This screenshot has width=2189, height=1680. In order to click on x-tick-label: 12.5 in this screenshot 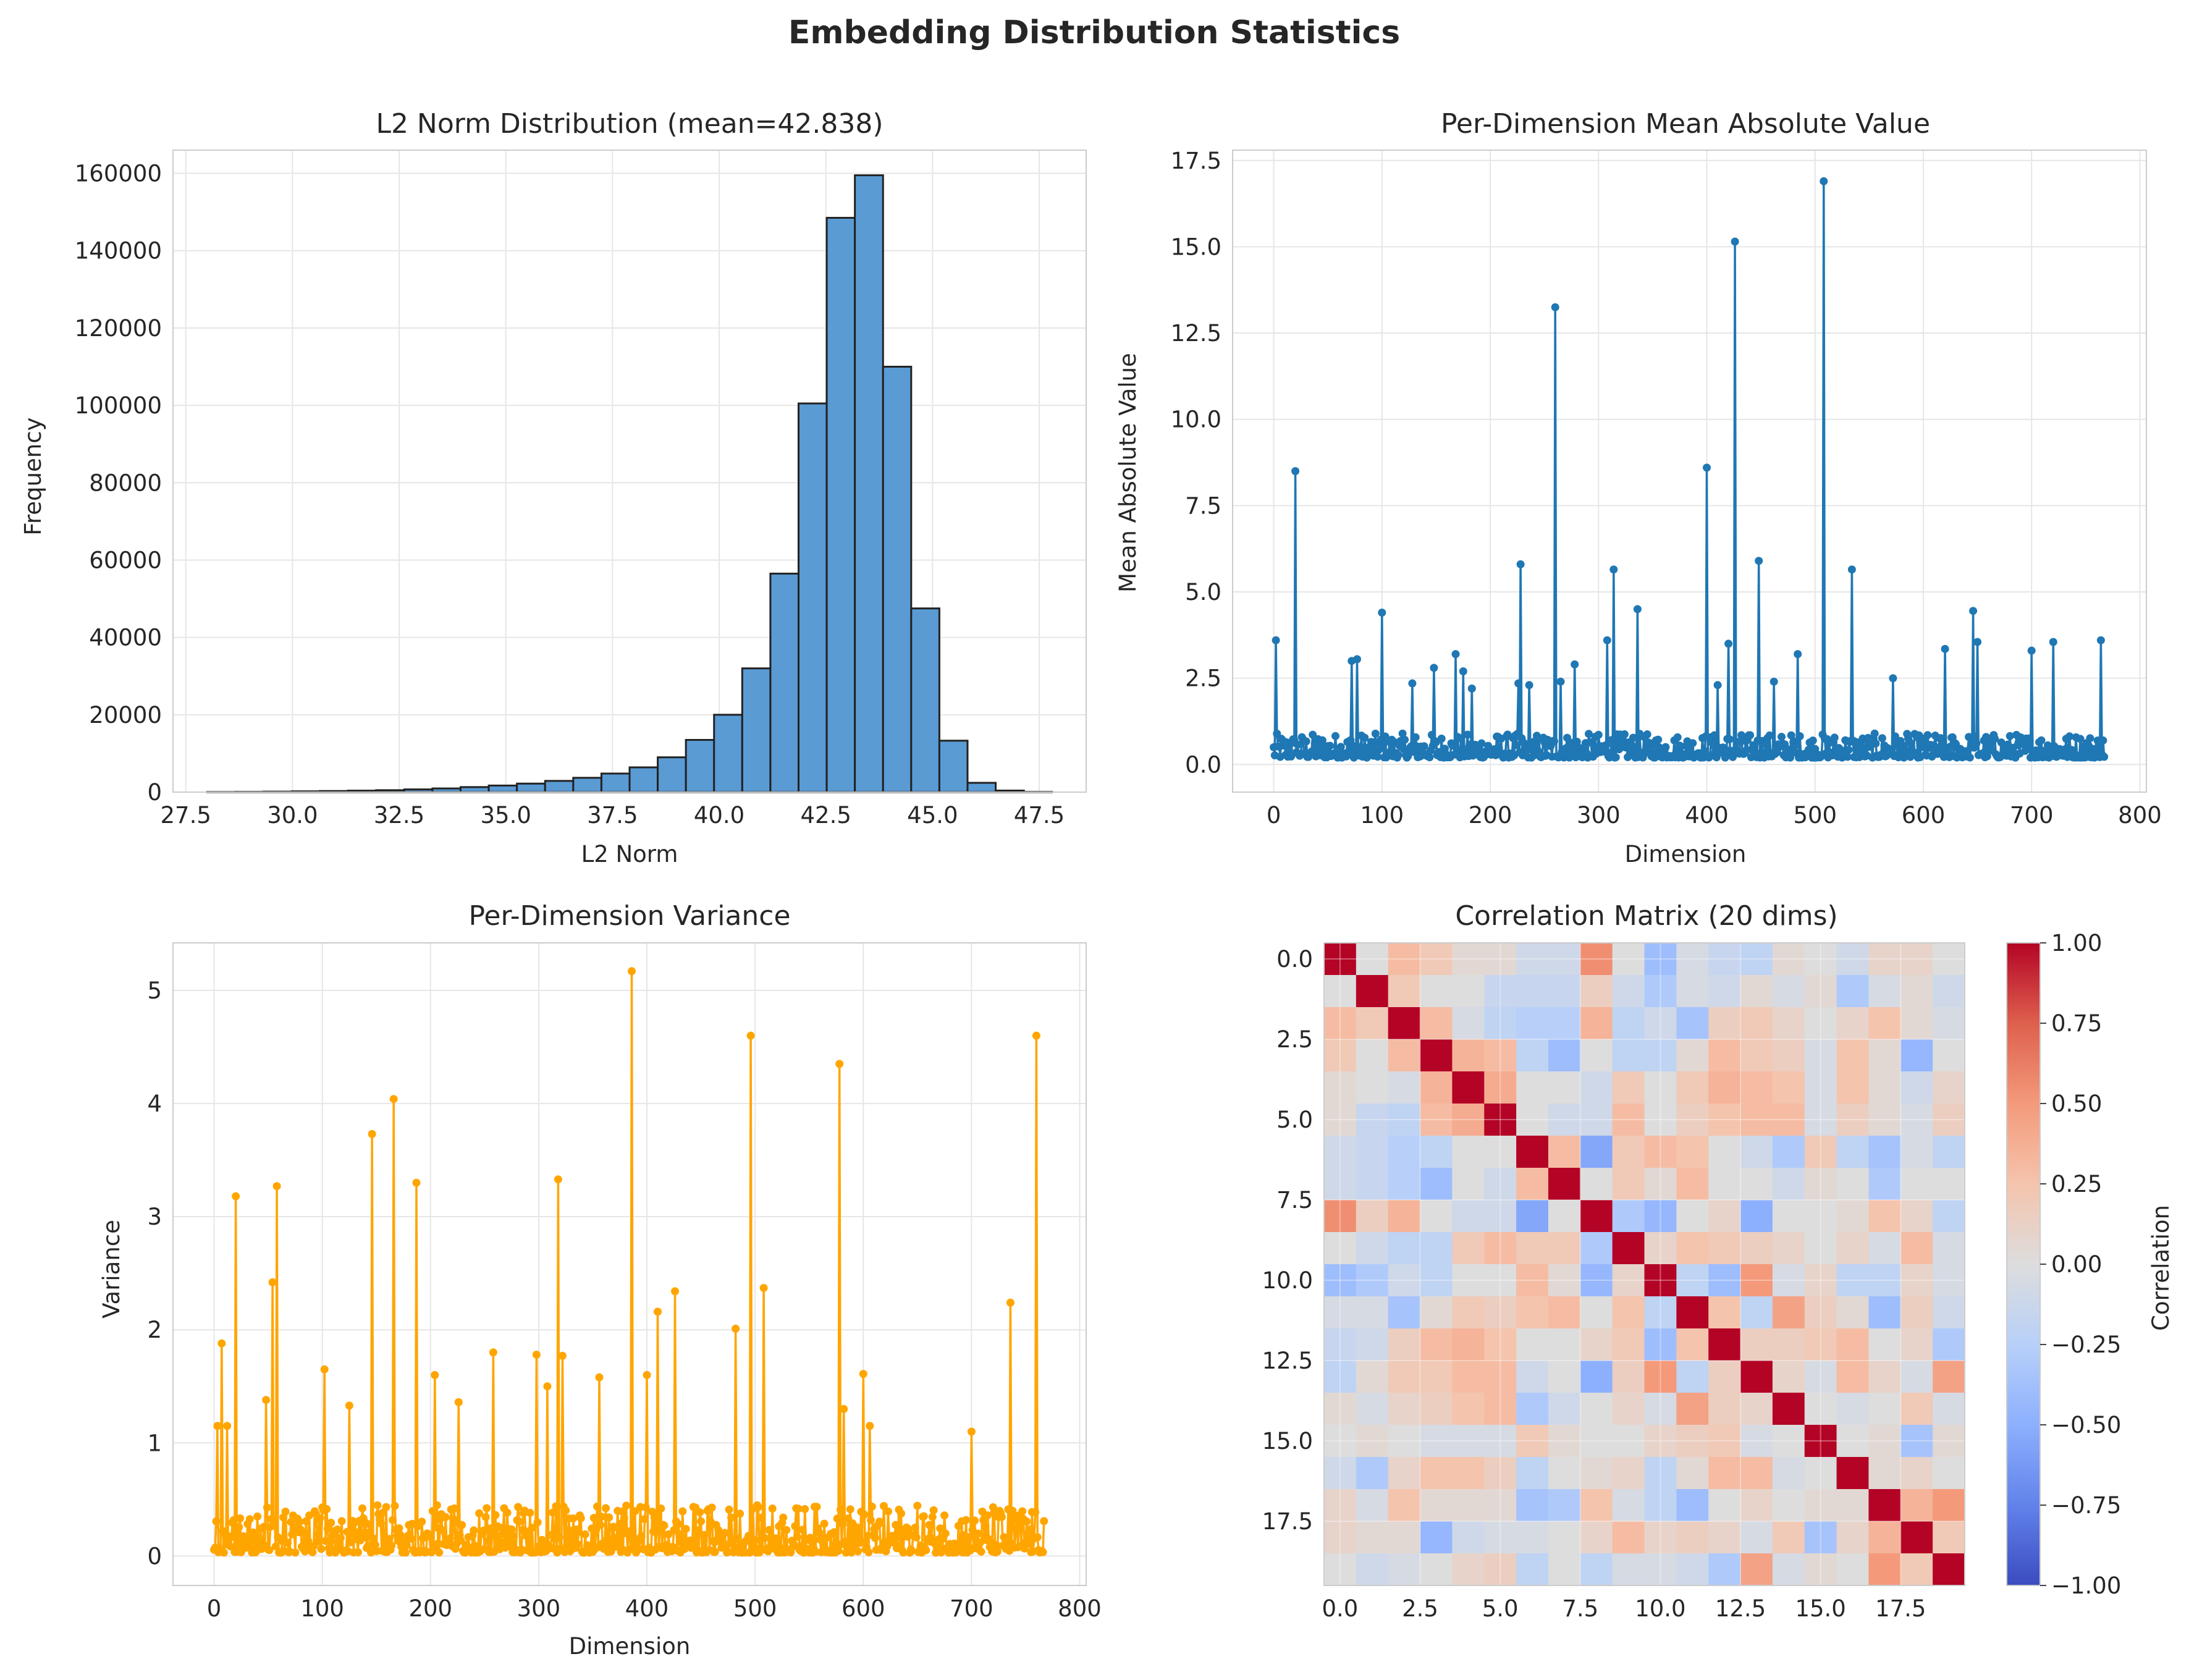, I will do `click(1741, 1608)`.